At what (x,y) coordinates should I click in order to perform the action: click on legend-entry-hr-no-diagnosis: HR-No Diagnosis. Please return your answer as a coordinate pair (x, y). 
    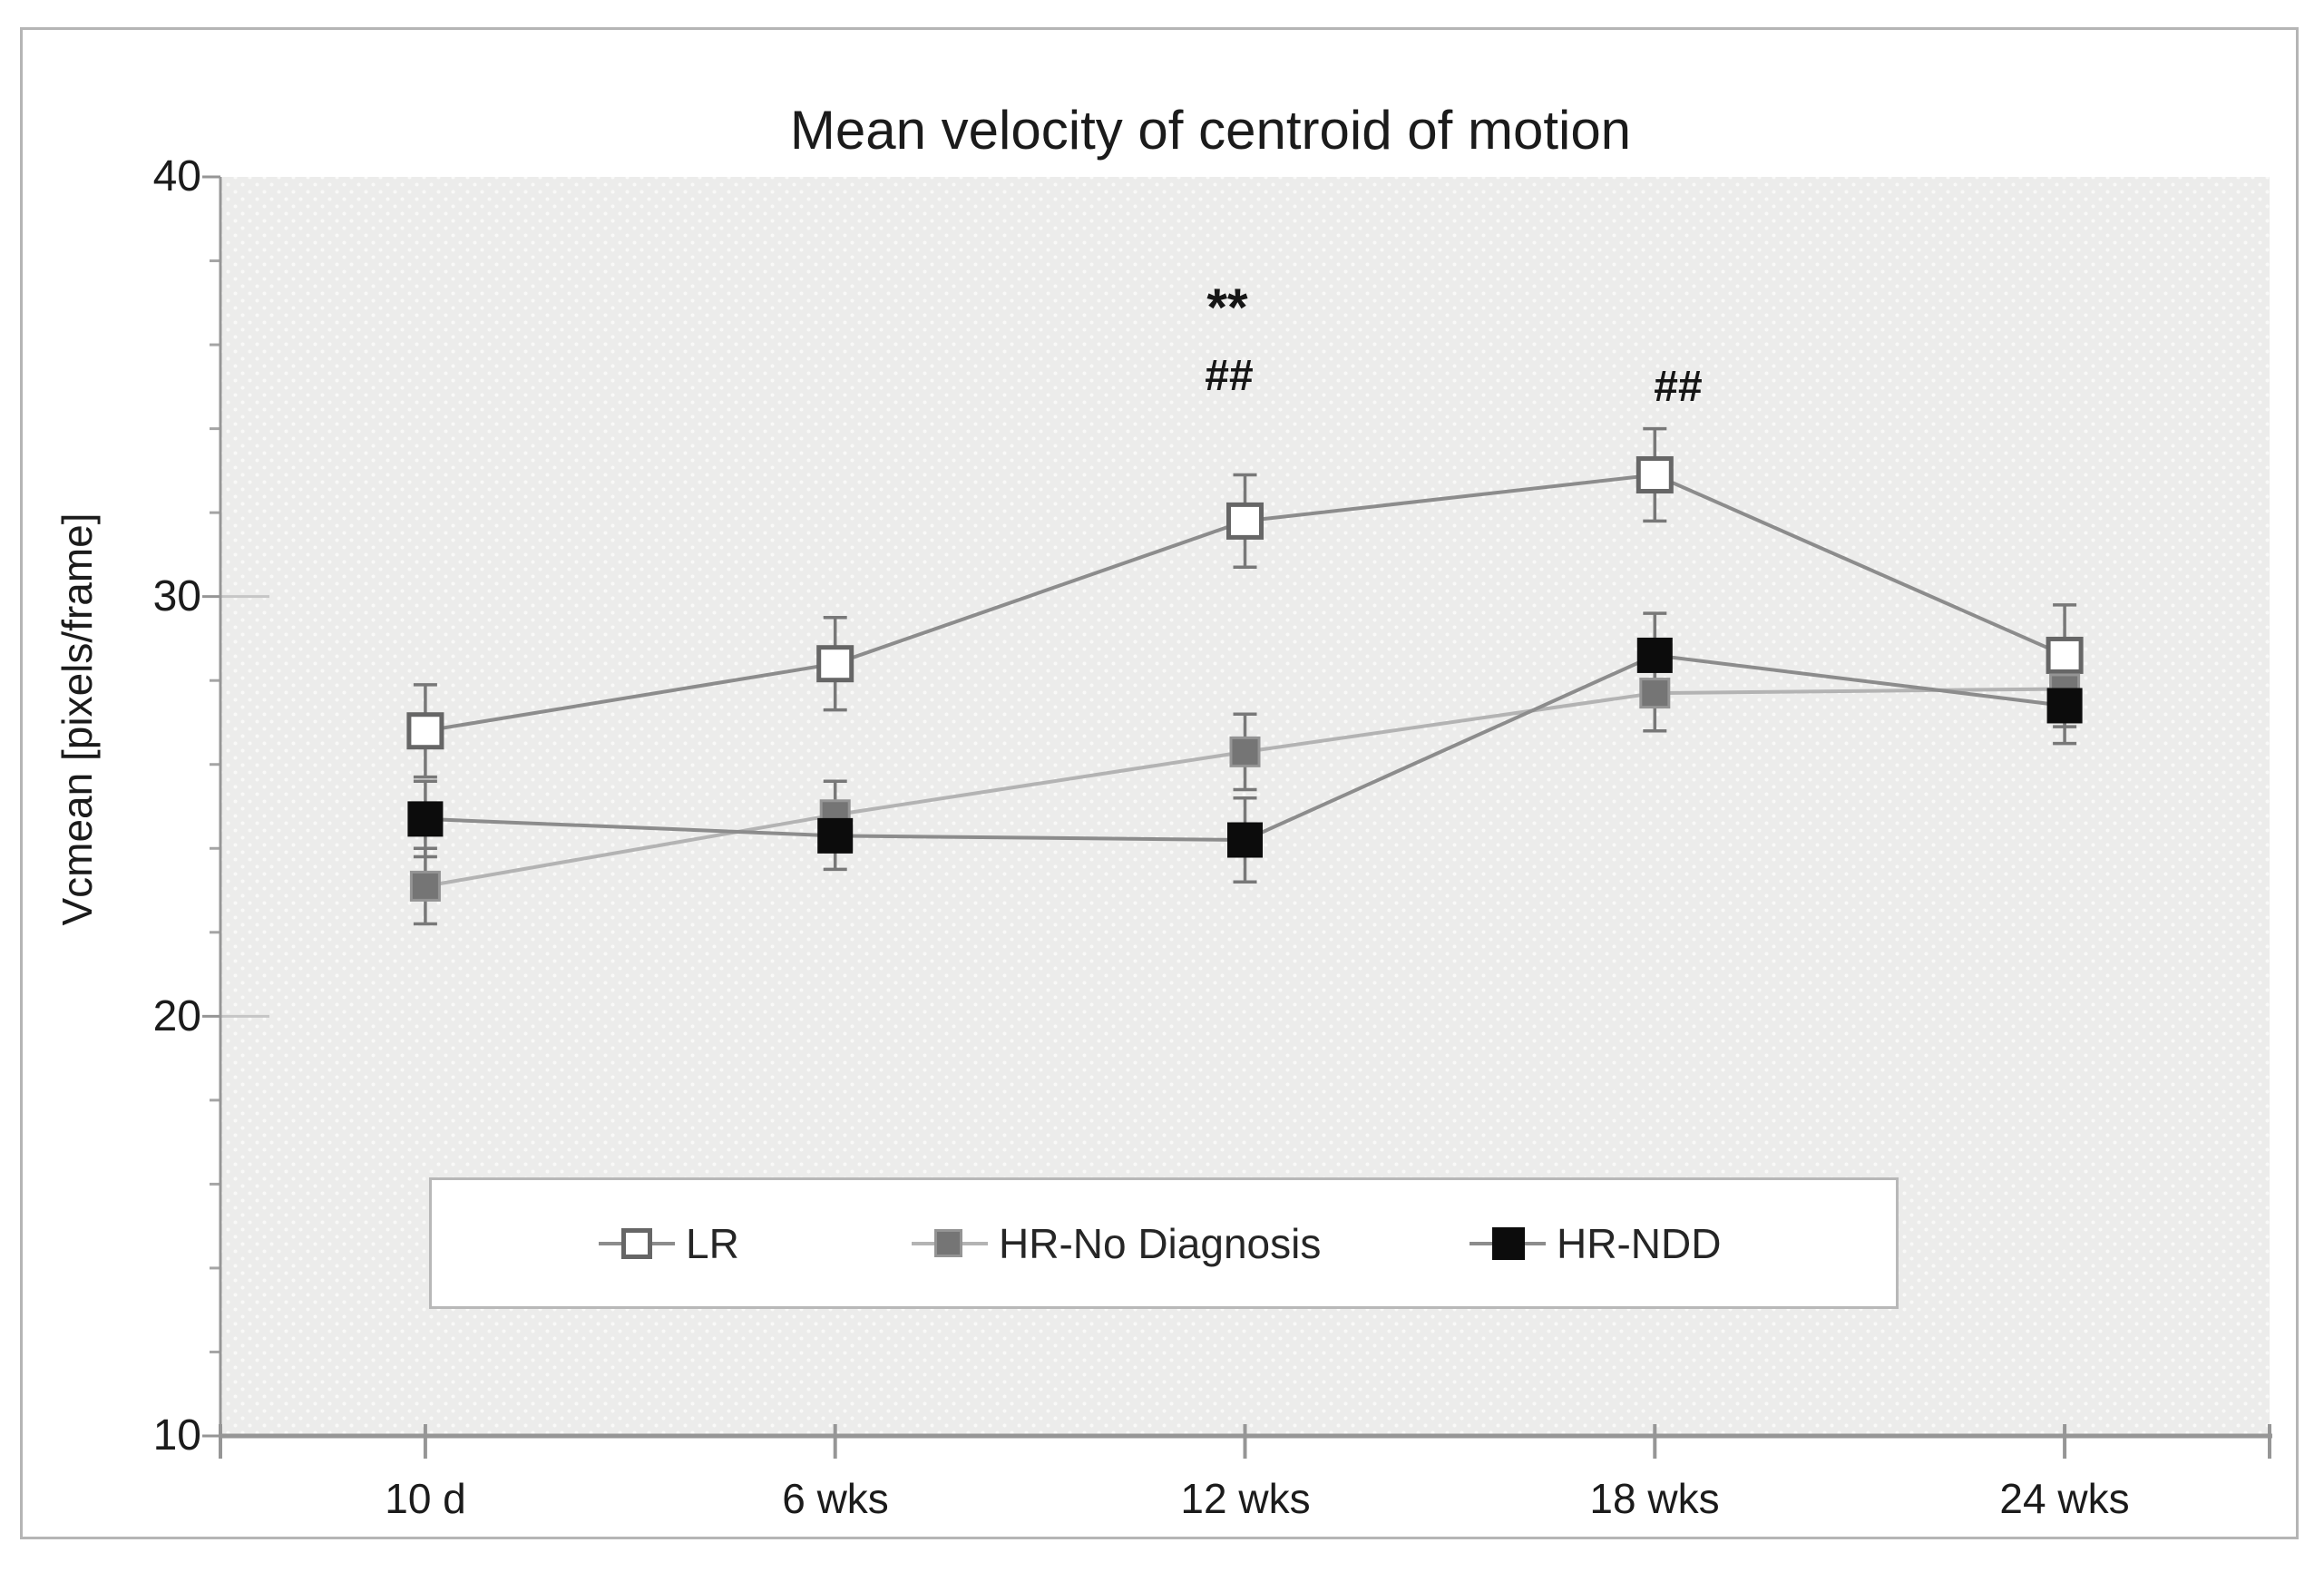
    Looking at the image, I should click on (1116, 1243).